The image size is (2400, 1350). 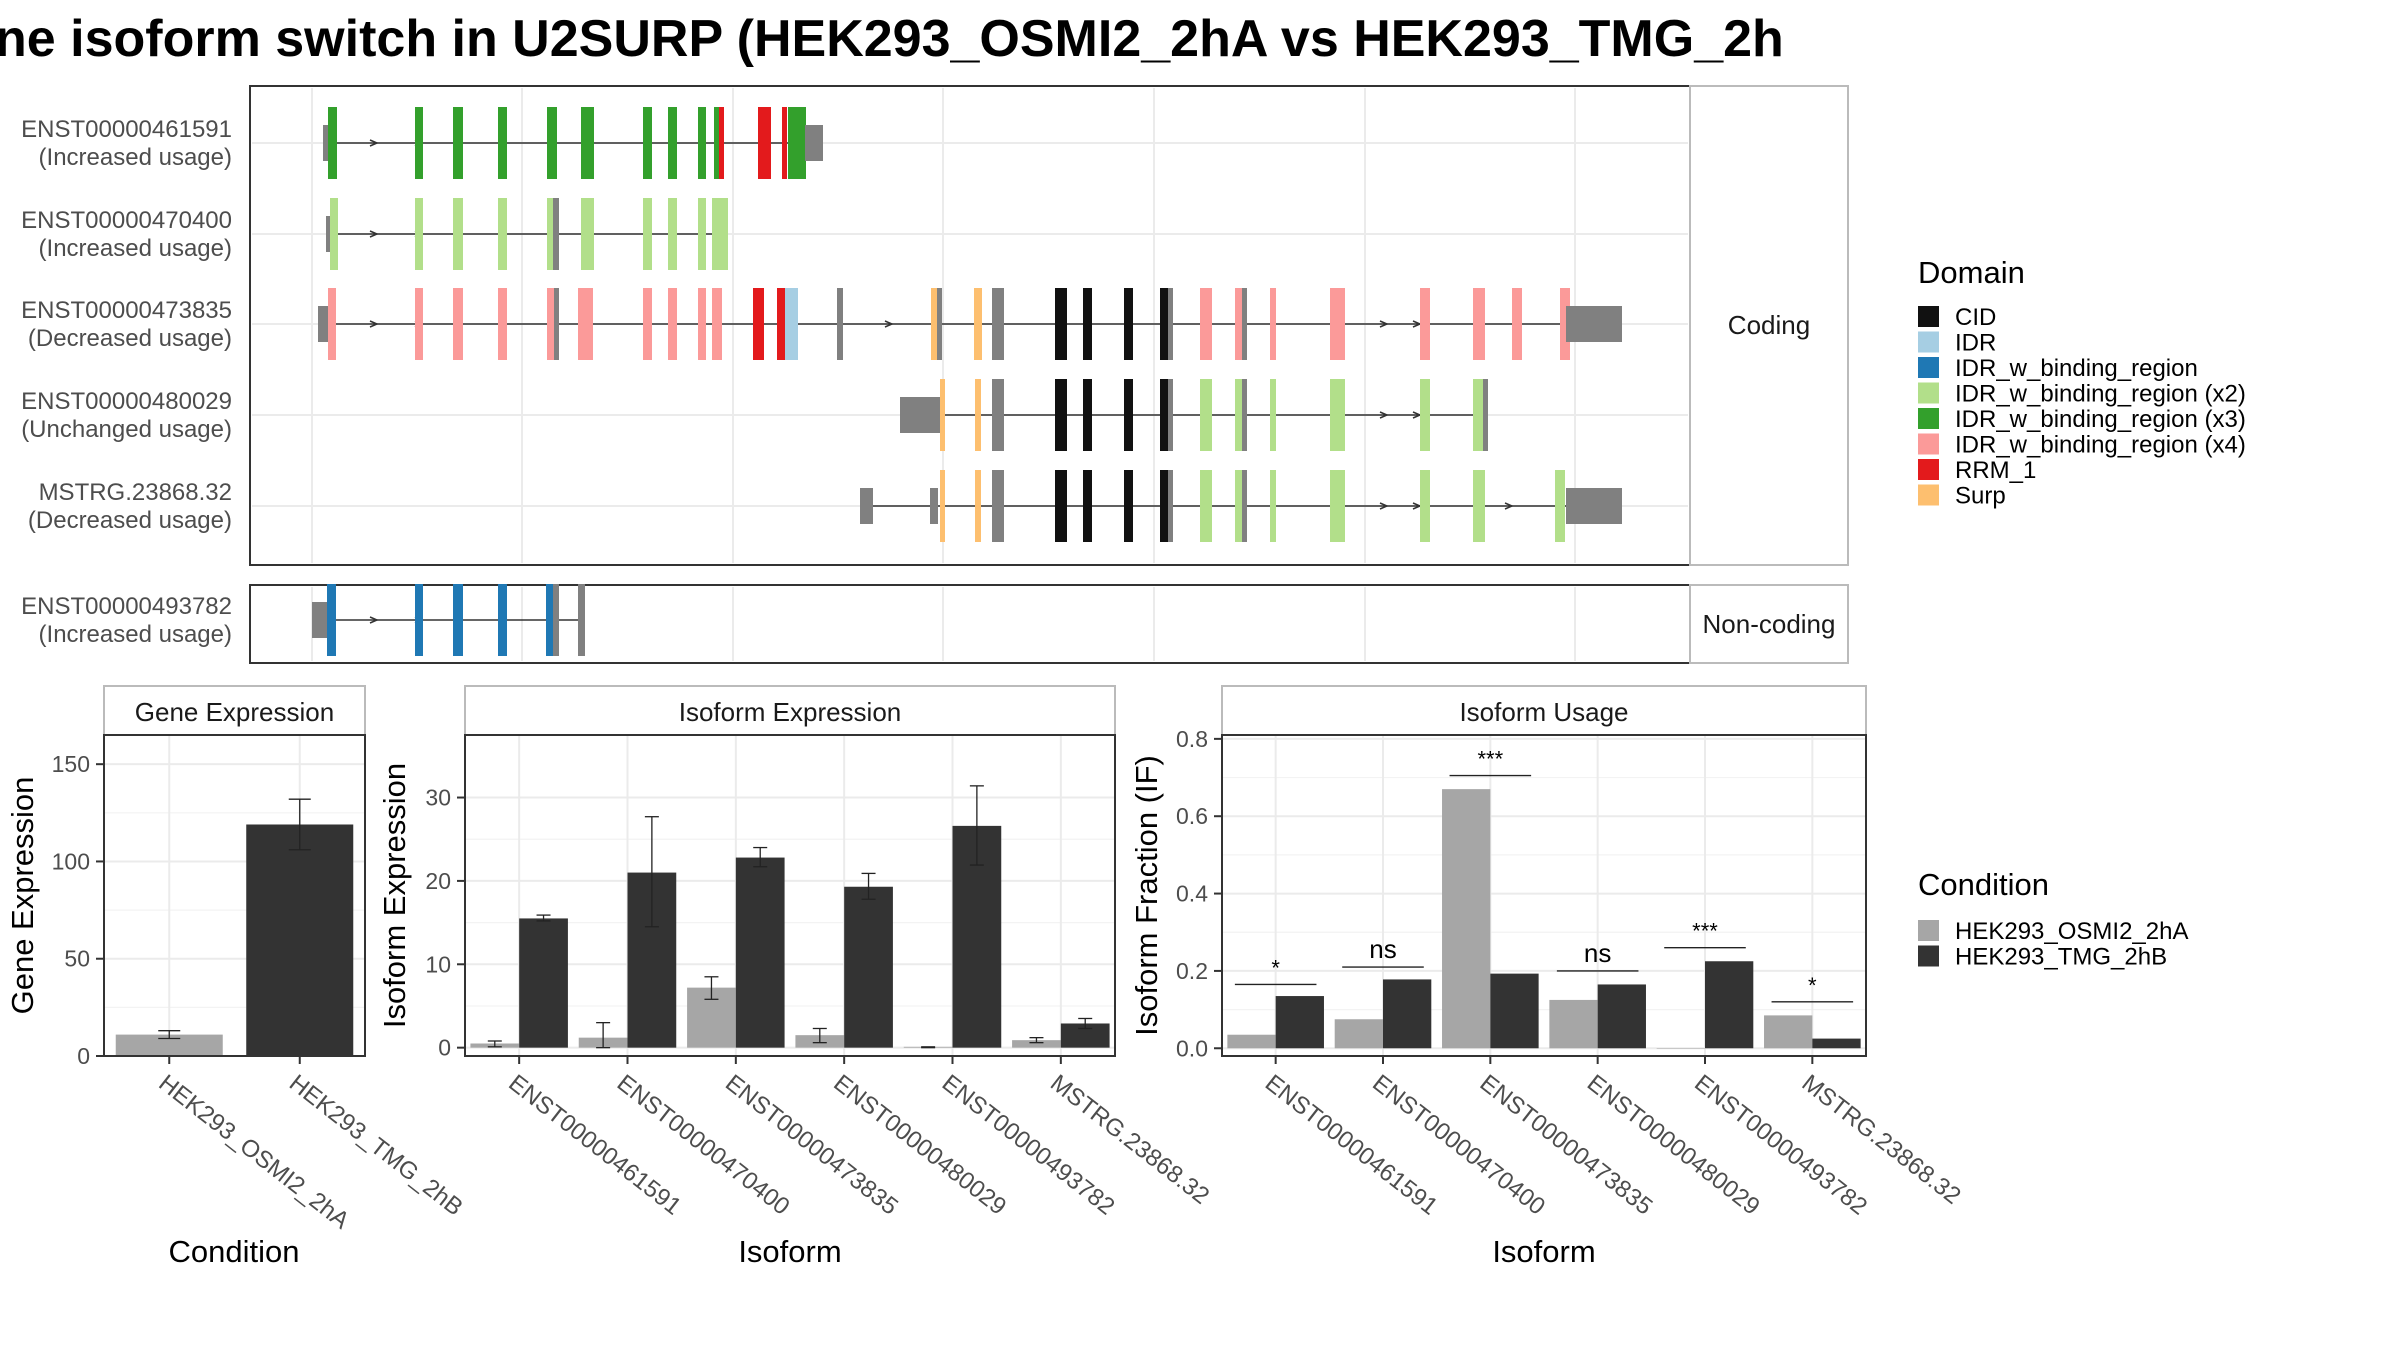 I want to click on plot-border, so click(x=234, y=895).